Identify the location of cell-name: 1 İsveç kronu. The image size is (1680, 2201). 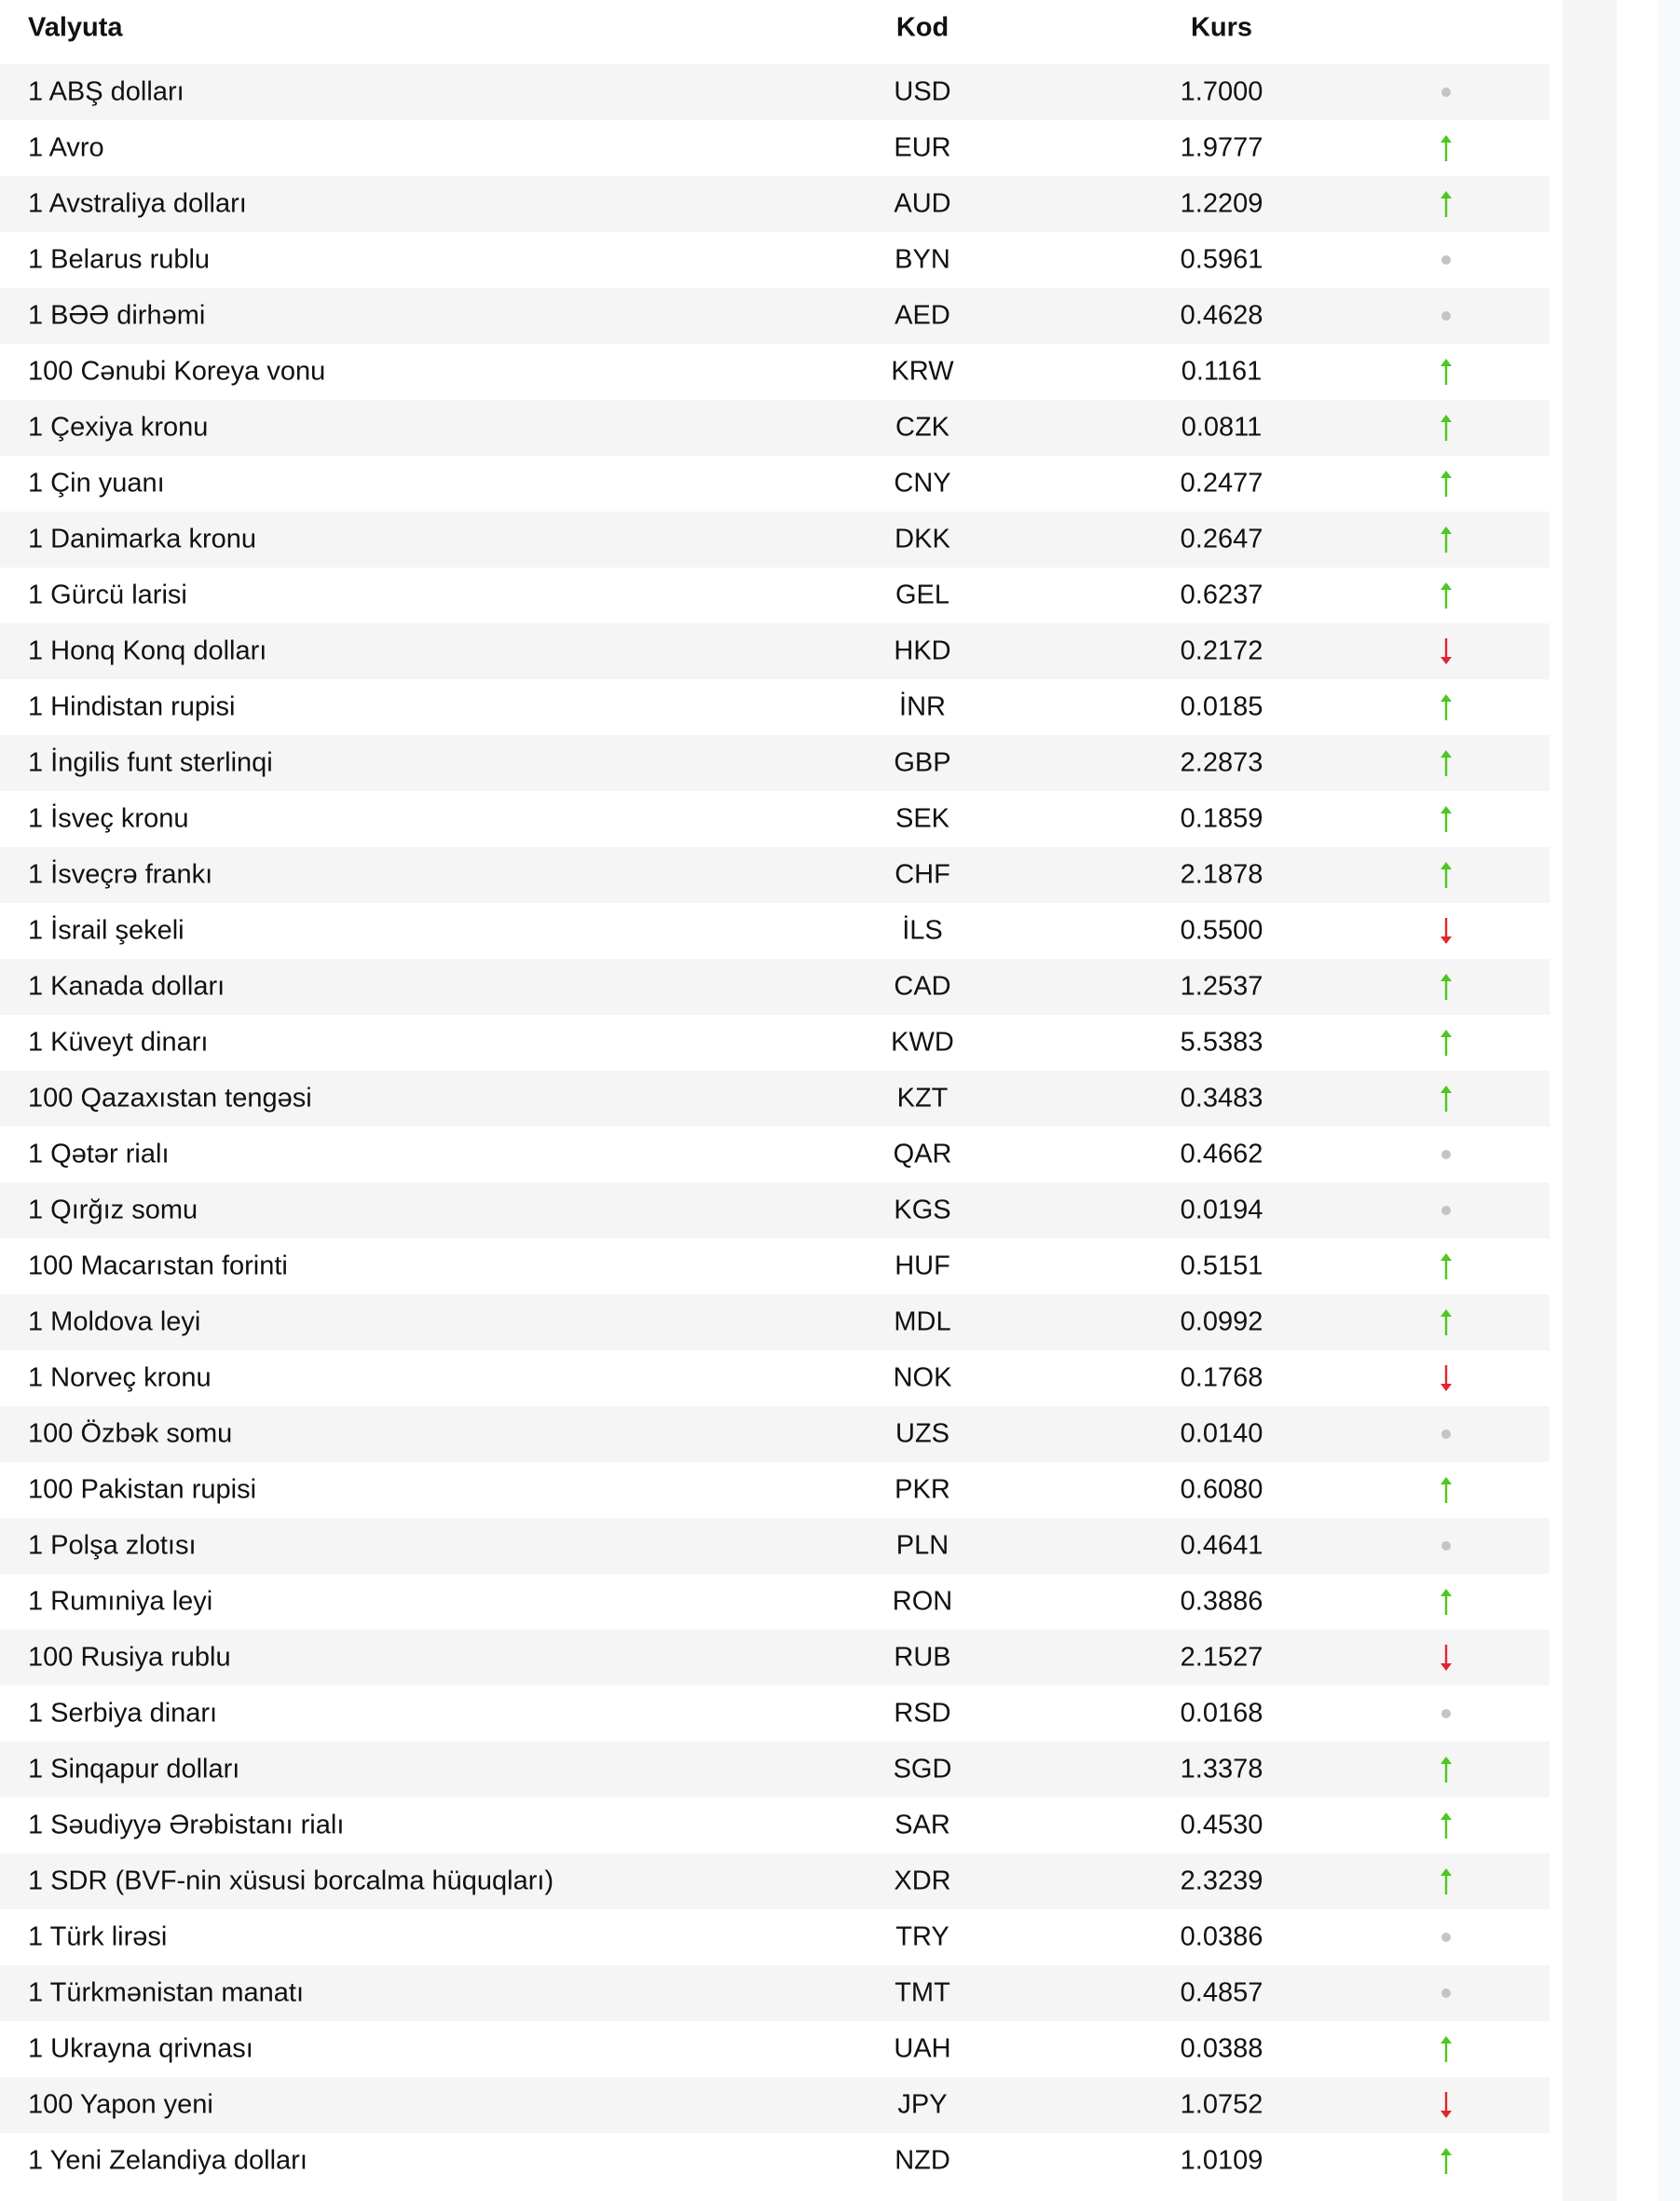
(108, 819).